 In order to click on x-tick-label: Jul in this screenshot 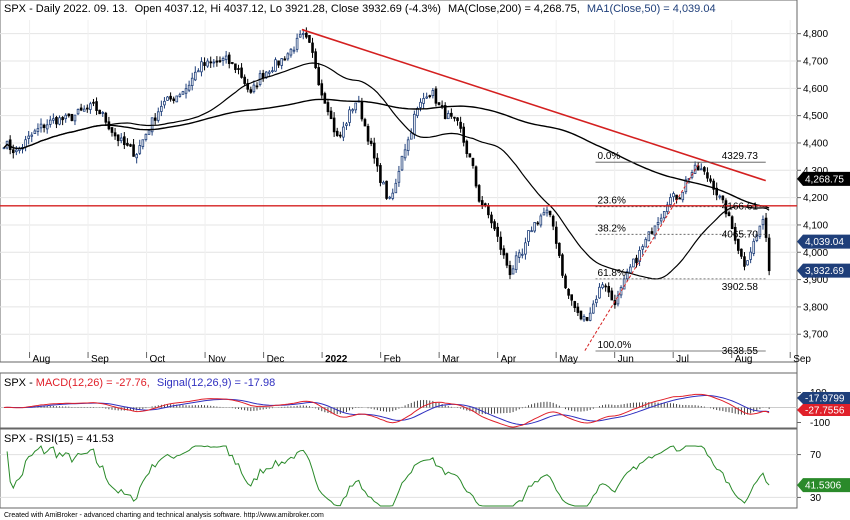, I will do `click(682, 359)`.